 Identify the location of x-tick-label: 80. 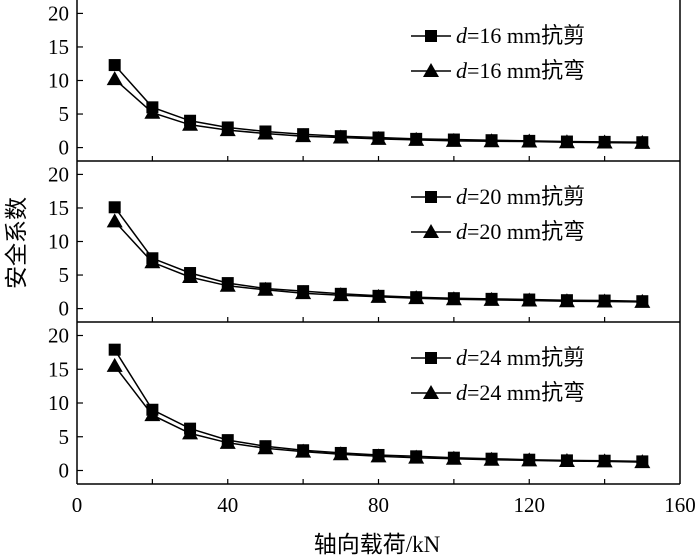
(378, 505).